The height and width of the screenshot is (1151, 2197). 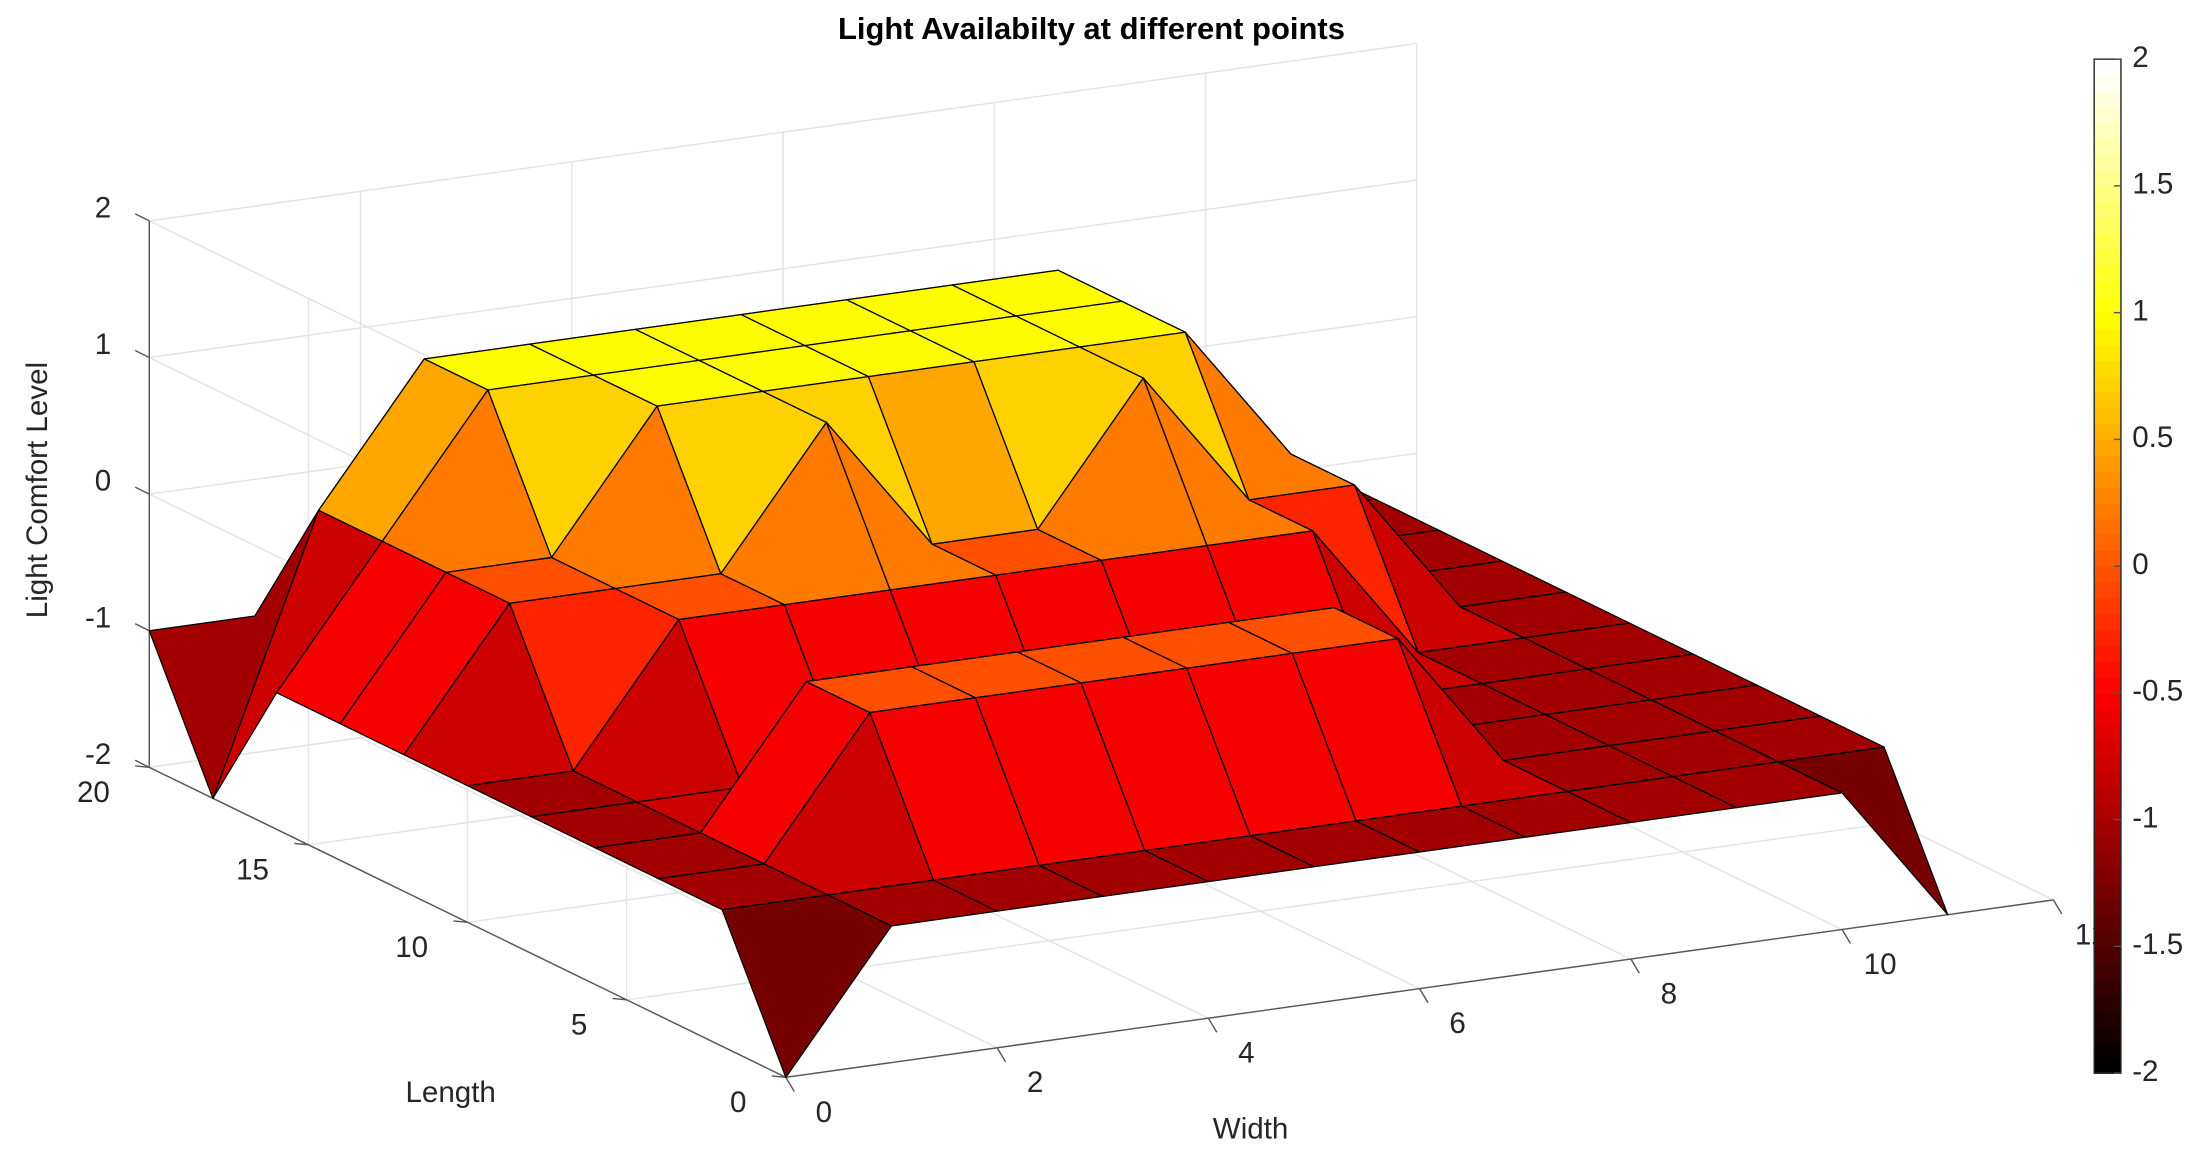 What do you see at coordinates (1035, 1082) in the screenshot?
I see `x-tick-label: 2` at bounding box center [1035, 1082].